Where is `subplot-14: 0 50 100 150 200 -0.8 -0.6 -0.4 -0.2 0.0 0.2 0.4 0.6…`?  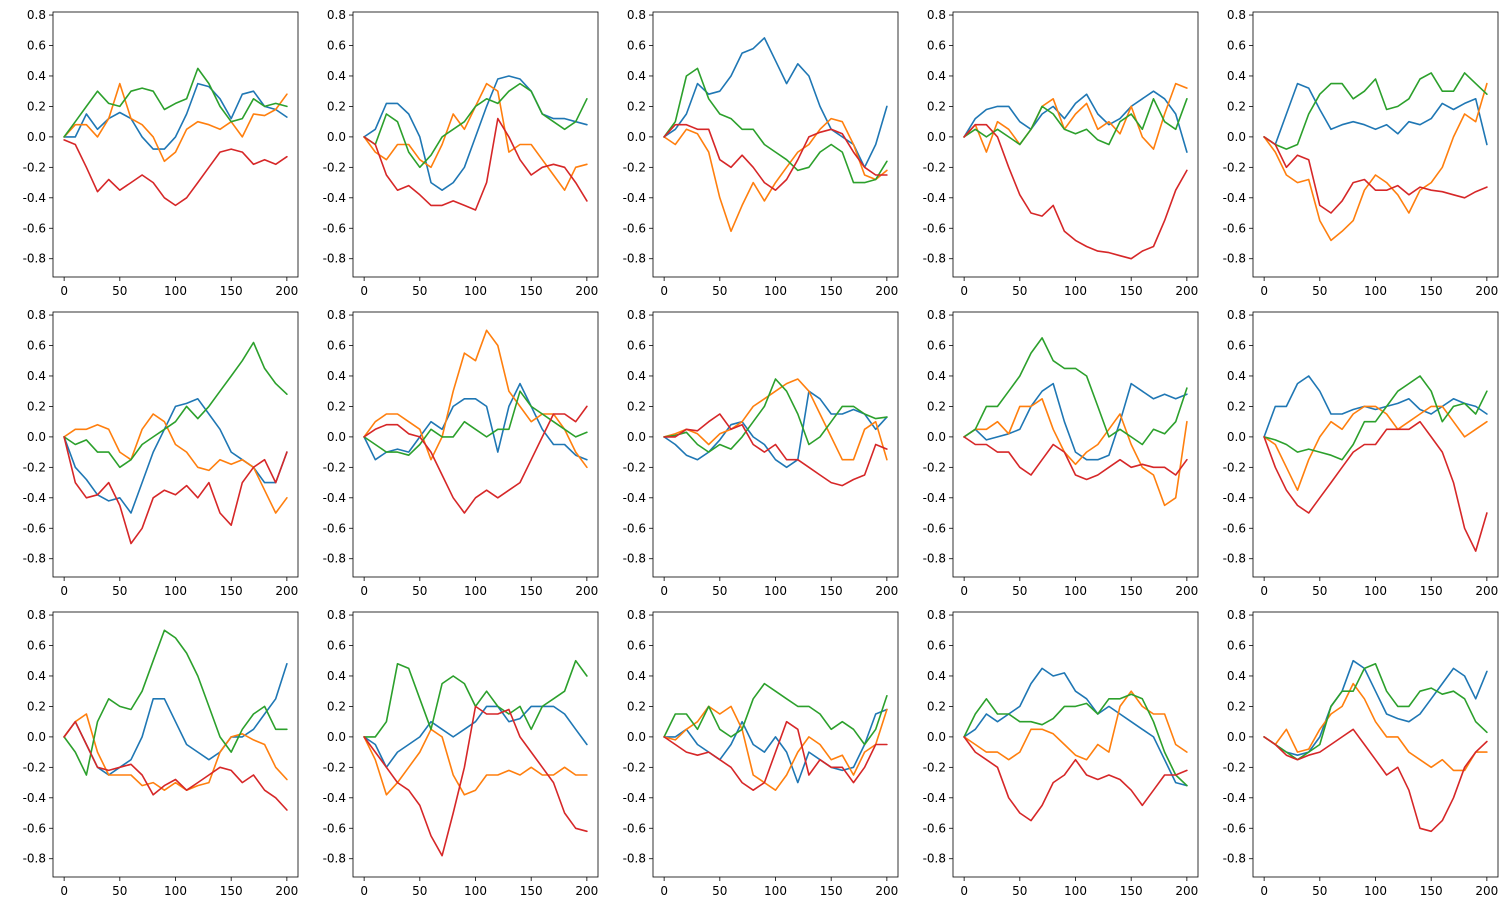 subplot-14: 0 50 100 150 200 -0.8 -0.6 -0.4 -0.2 0.0 0.2 0.4 0.6… is located at coordinates (1061, 753).